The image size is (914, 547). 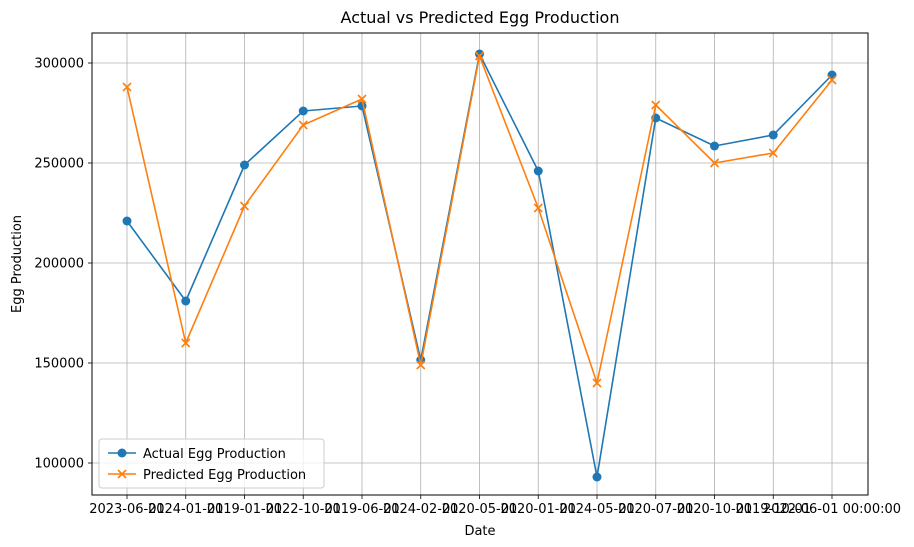 I want to click on y-tick-label: 300000, so click(x=59, y=64).